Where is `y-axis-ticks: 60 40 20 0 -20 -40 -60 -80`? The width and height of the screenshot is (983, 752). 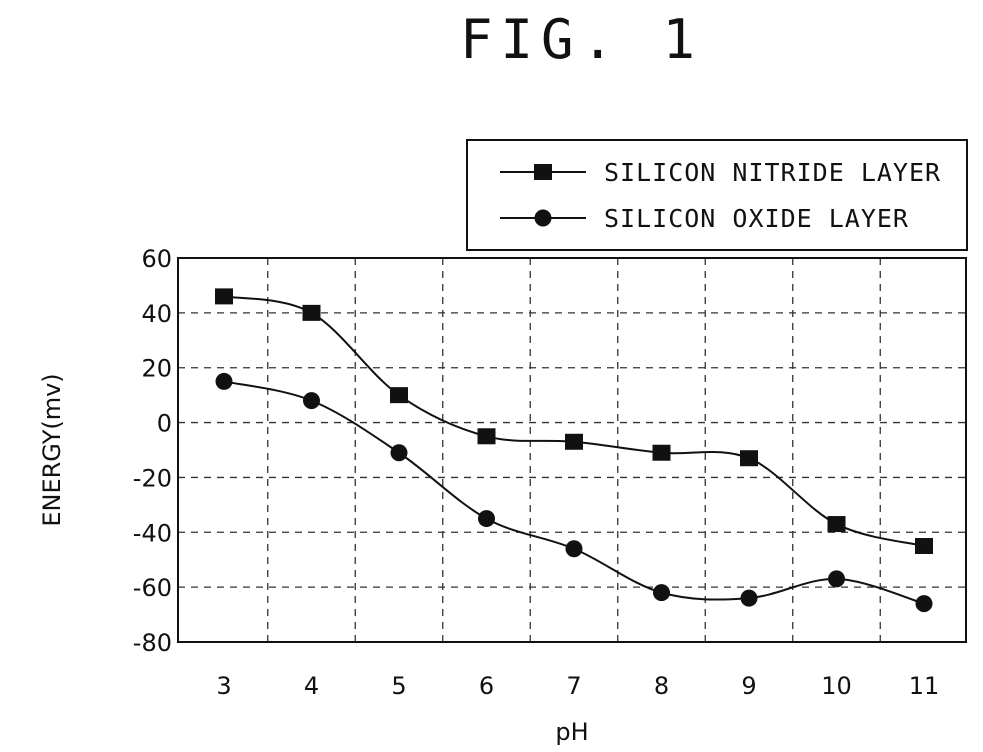
y-axis-ticks: 60 40 20 0 -20 -40 -60 -80 is located at coordinates (152, 451).